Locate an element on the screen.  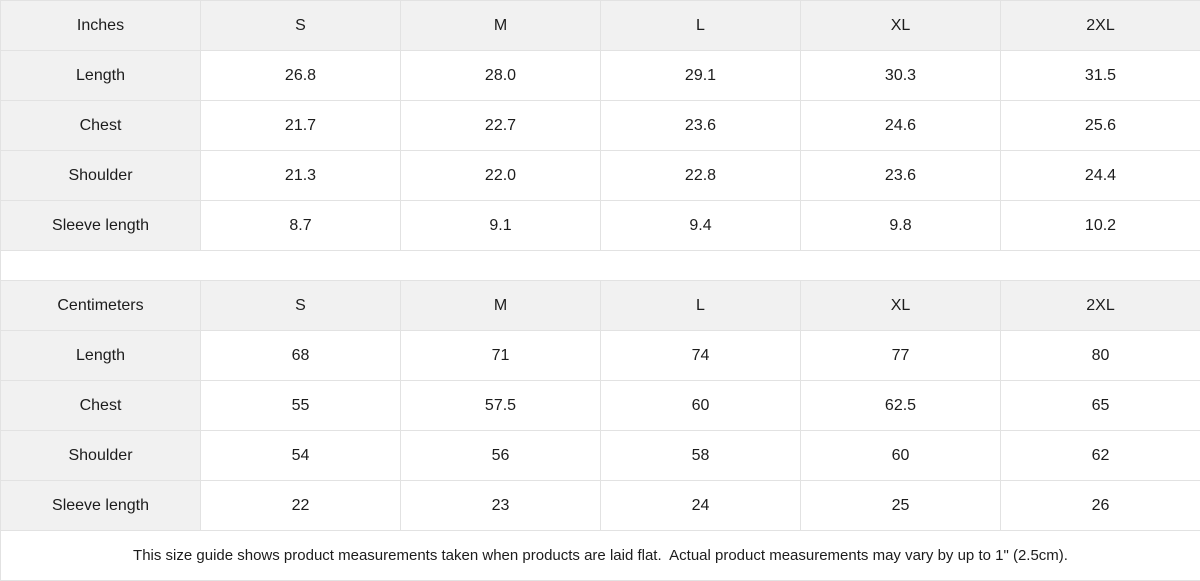
inches-size-header-xl: XL is located at coordinates (901, 26).